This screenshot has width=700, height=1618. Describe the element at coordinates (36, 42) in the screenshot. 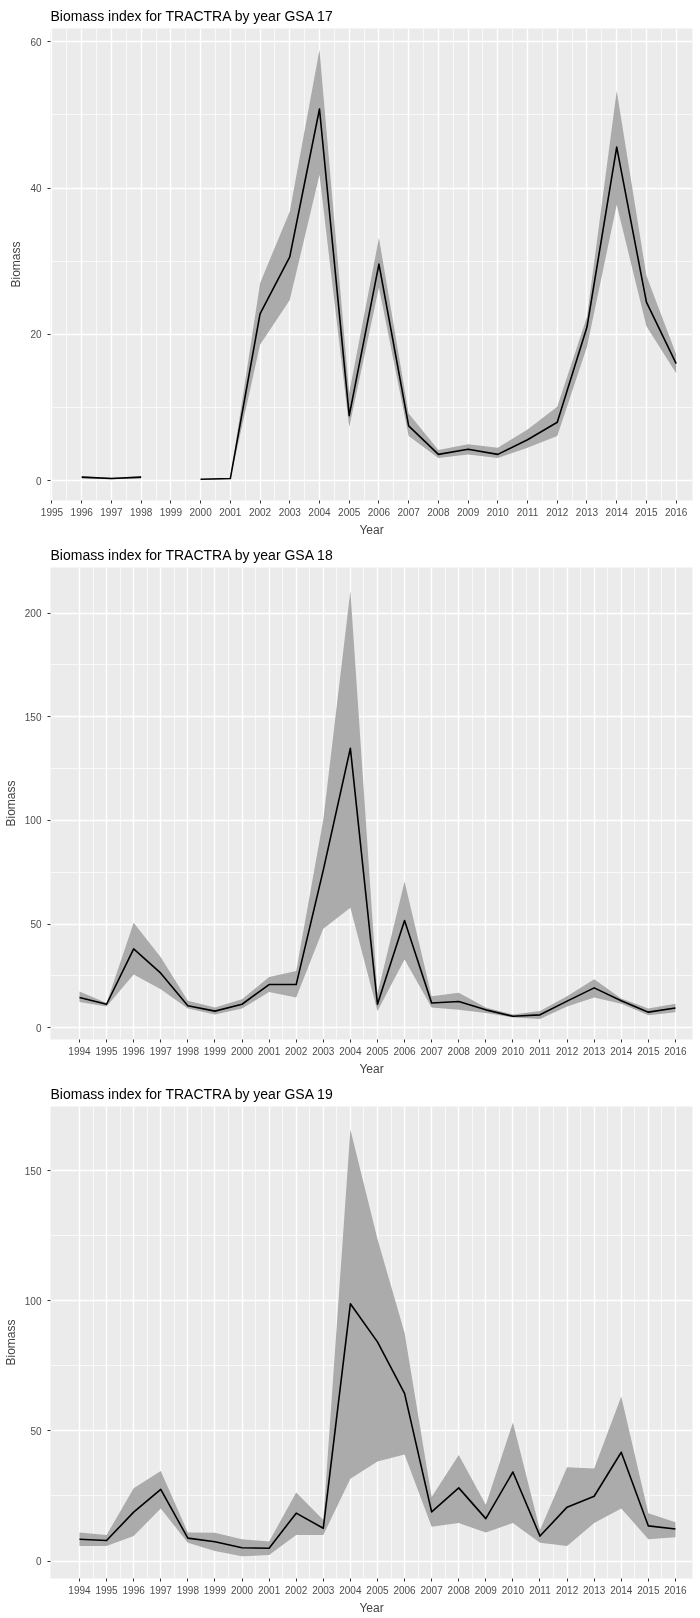

I see `y-tick-label: 60` at that location.